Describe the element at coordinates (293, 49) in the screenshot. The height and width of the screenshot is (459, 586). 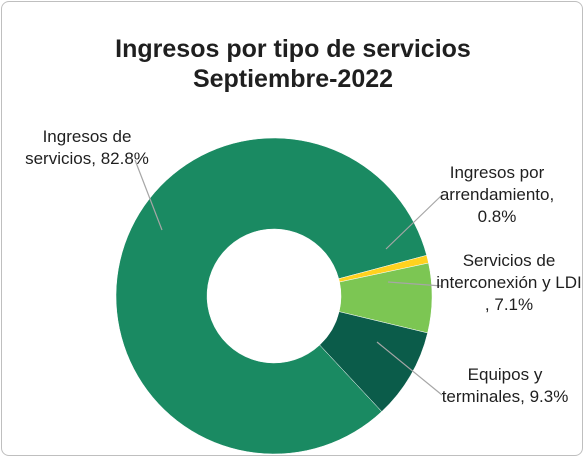
I see `chart-title: Ingresos por tipo de servicios` at that location.